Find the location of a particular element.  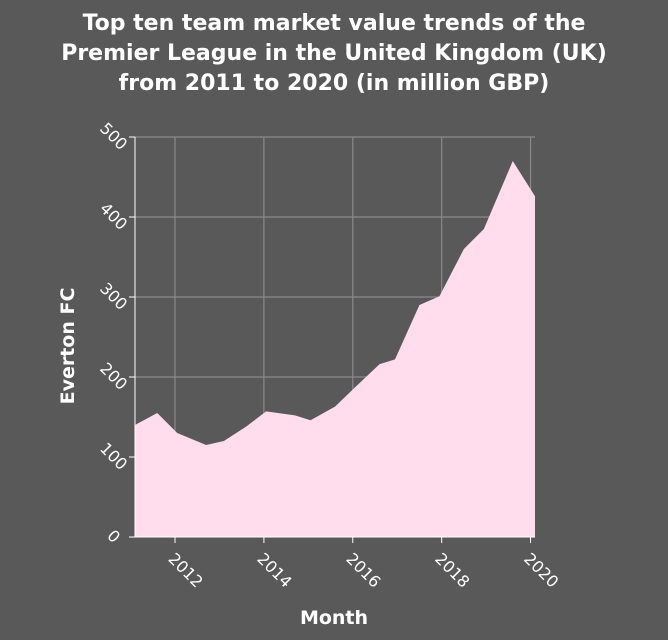

chart-title-line-1: Top ten team market value trends of the is located at coordinates (334, 23).